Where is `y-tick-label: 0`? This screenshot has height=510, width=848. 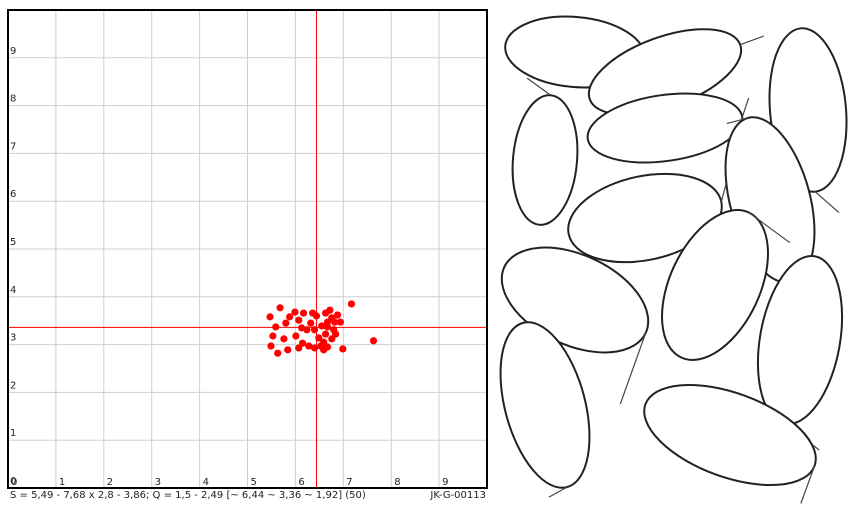 y-tick-label: 0 is located at coordinates (13, 481).